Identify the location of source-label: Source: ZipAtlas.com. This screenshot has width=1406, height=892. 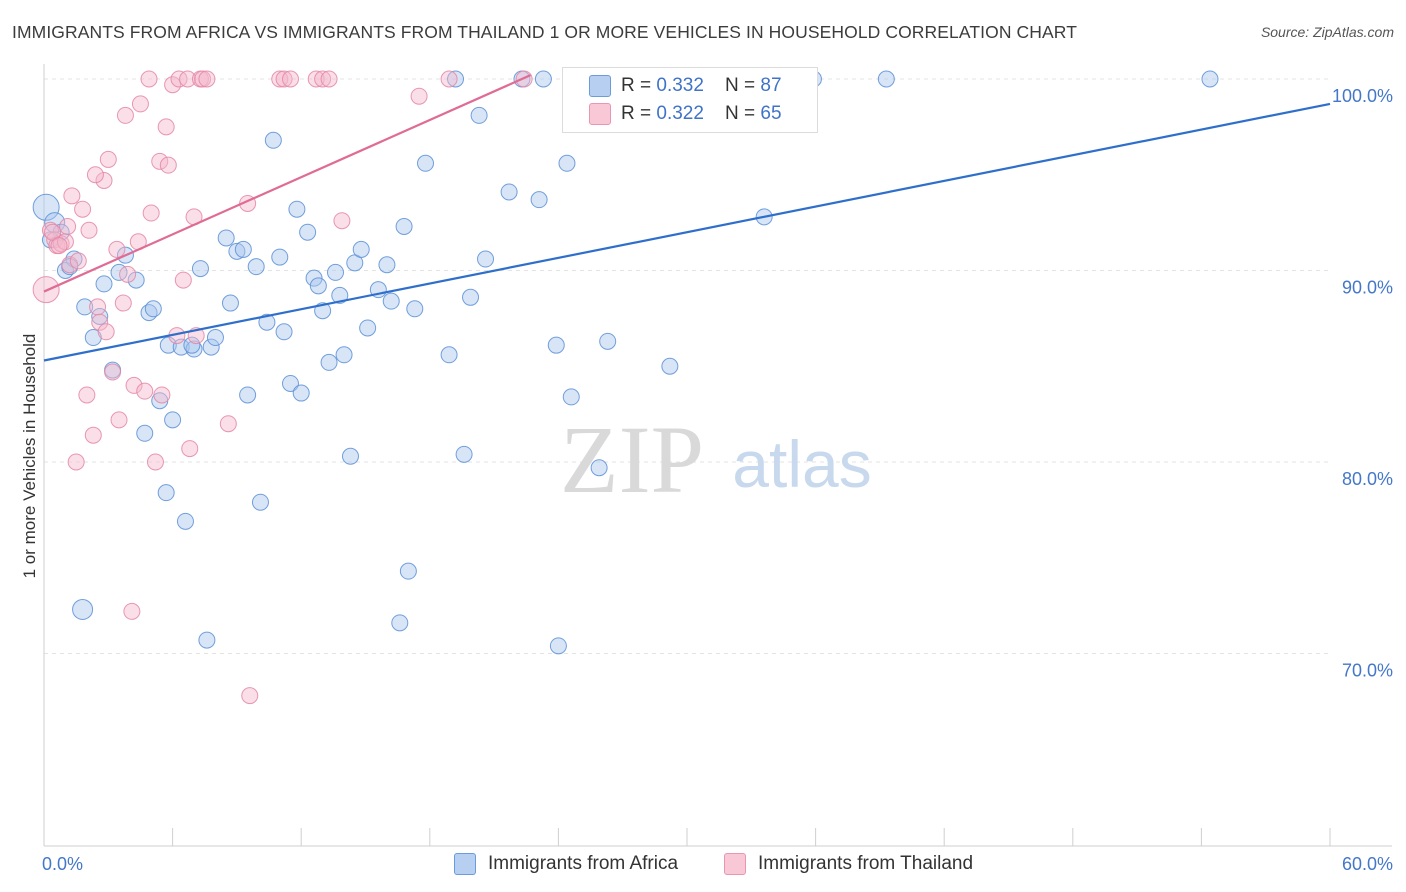
(1327, 32).